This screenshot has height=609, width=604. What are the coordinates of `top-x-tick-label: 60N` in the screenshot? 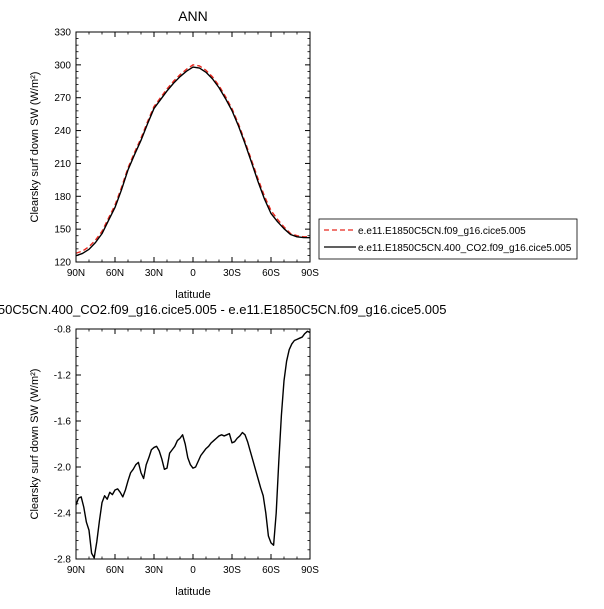 It's located at (115, 273).